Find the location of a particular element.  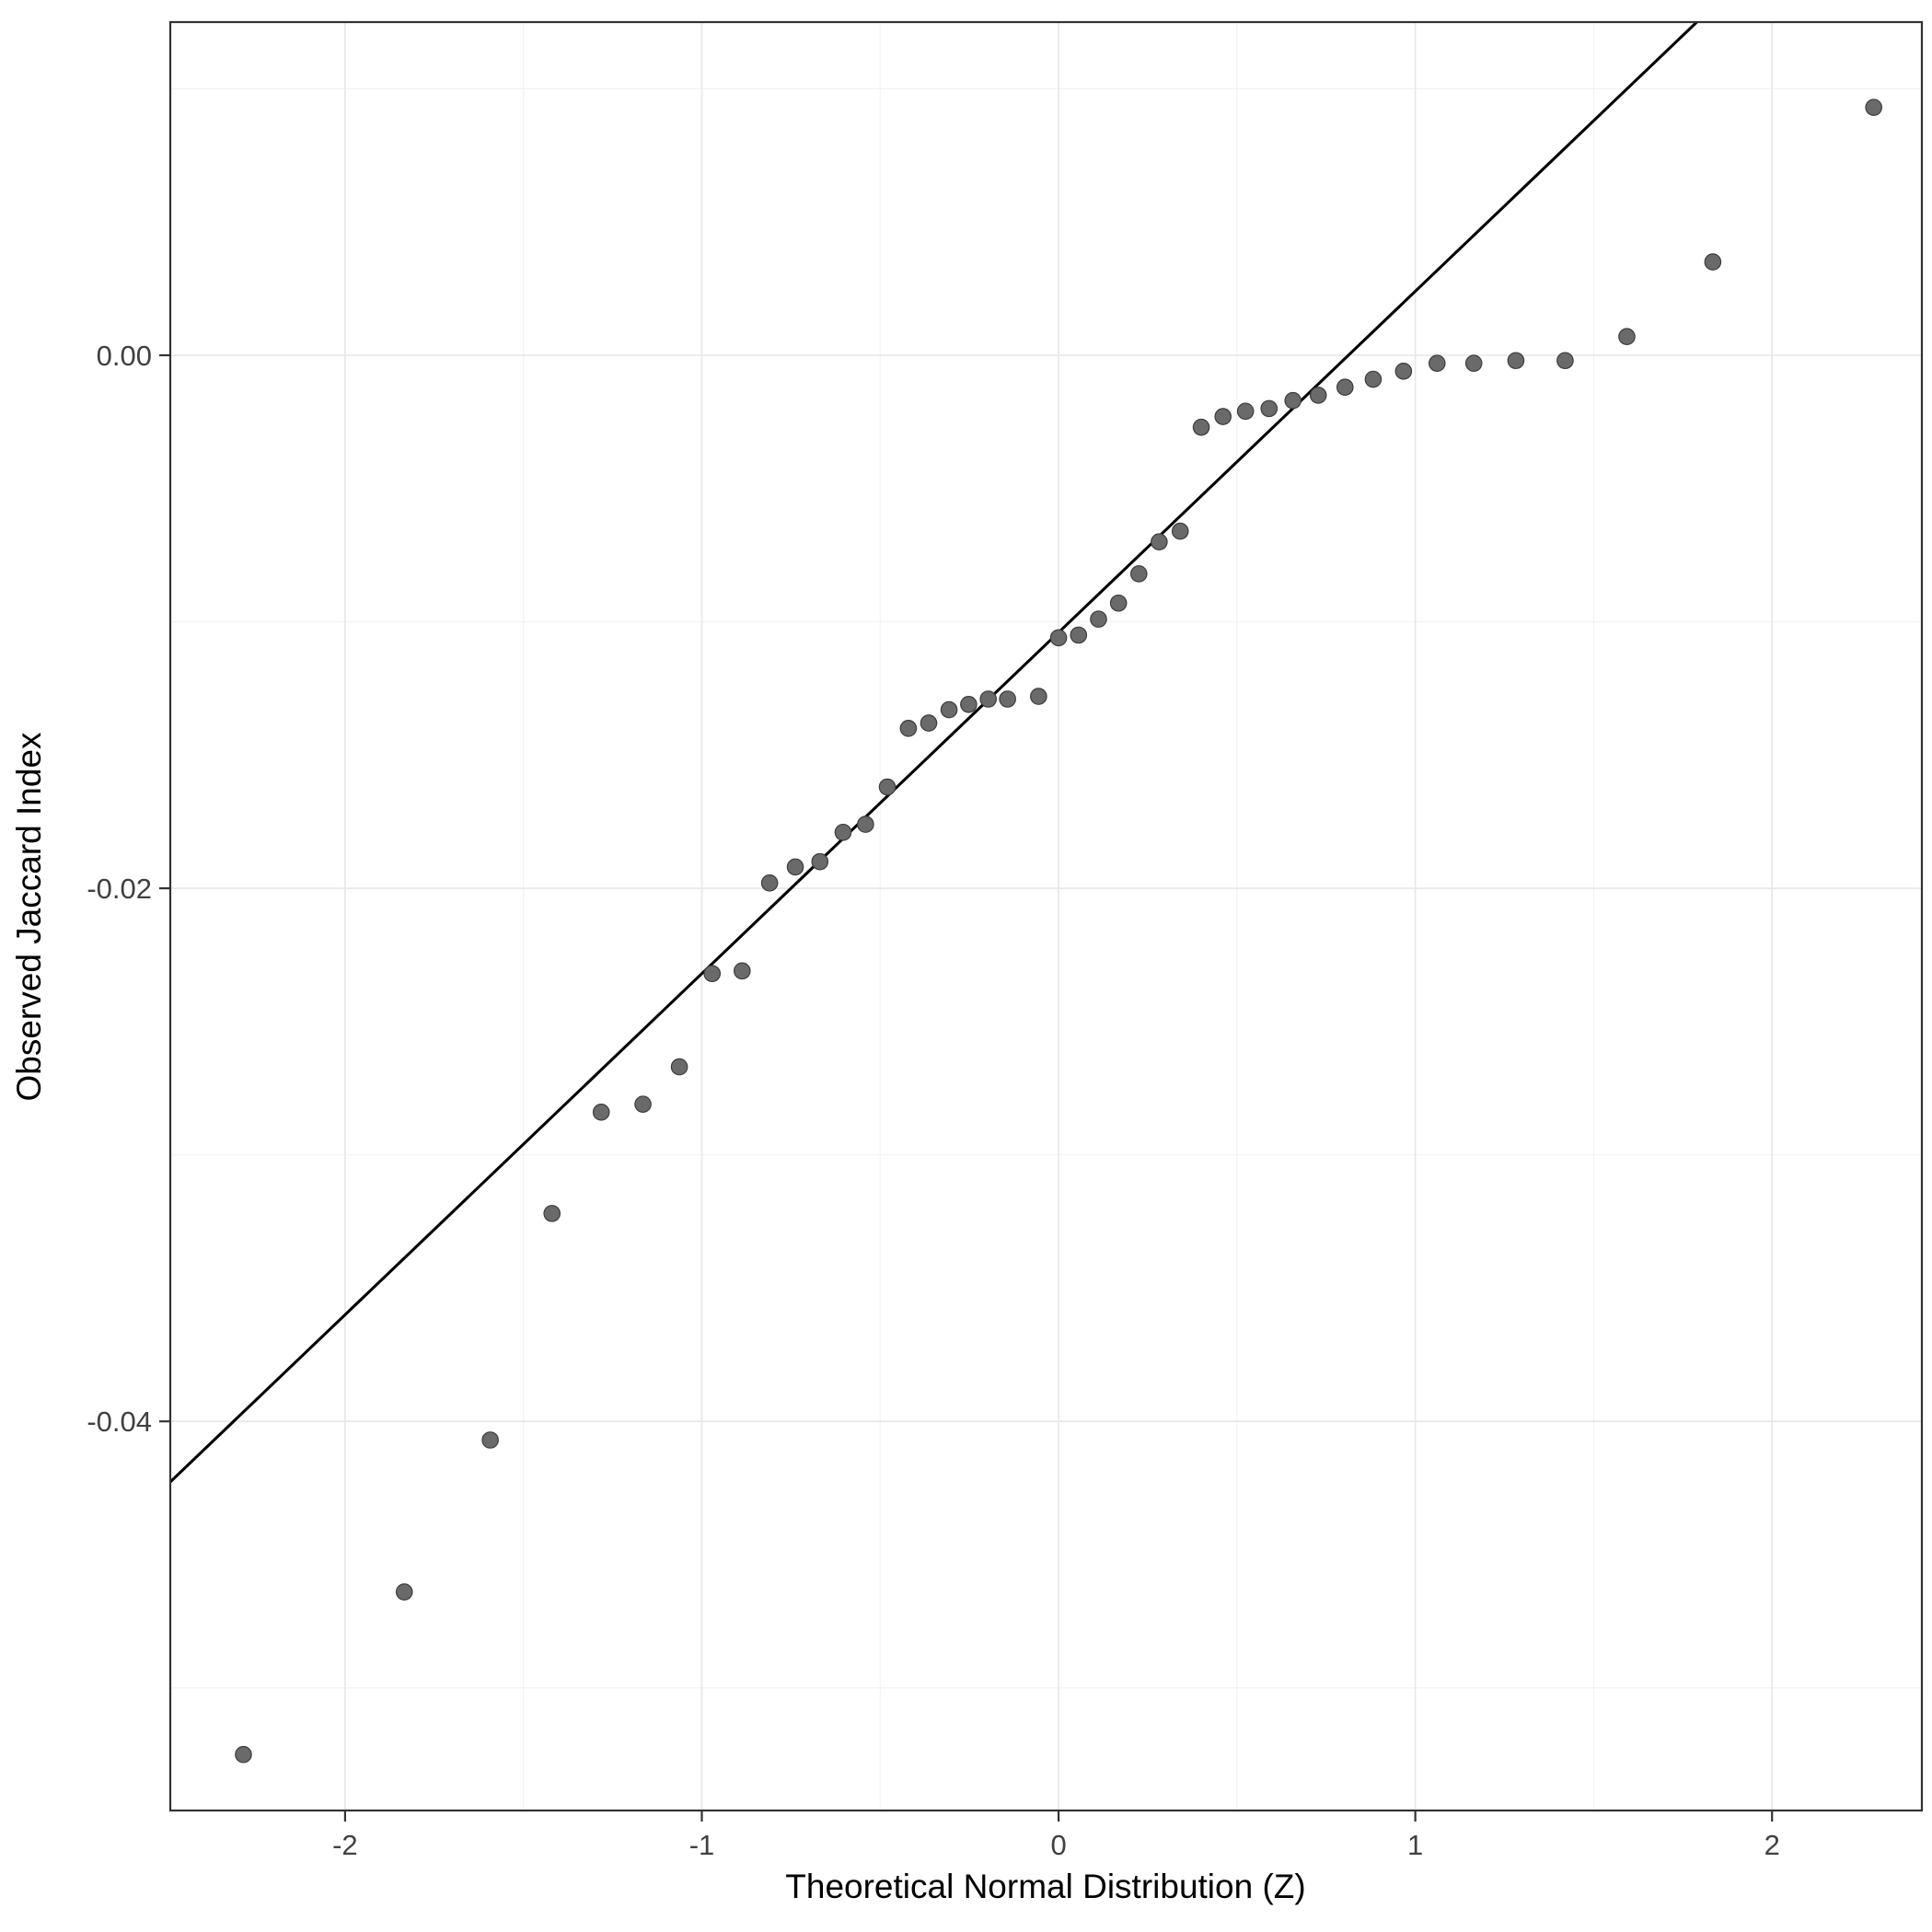

y-tick-label: -0.02 is located at coordinates (120, 889).